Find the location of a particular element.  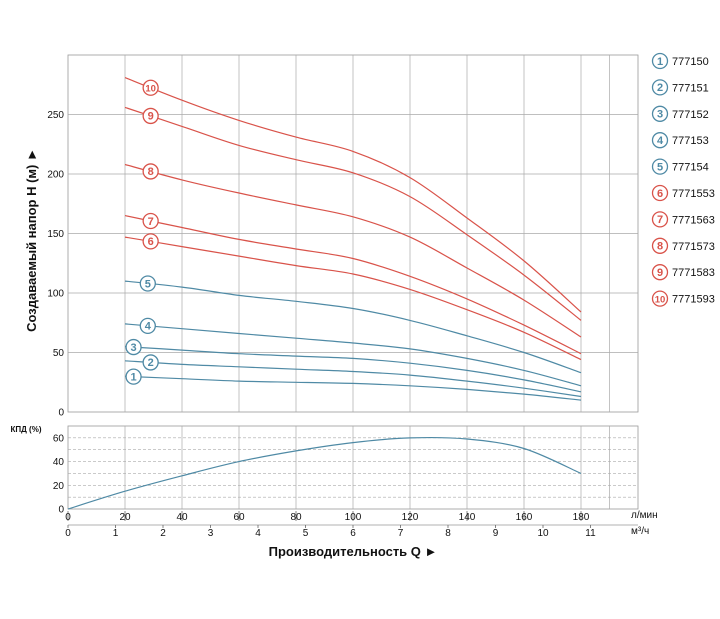

legend-entry: 3 777152 is located at coordinates (680, 113).